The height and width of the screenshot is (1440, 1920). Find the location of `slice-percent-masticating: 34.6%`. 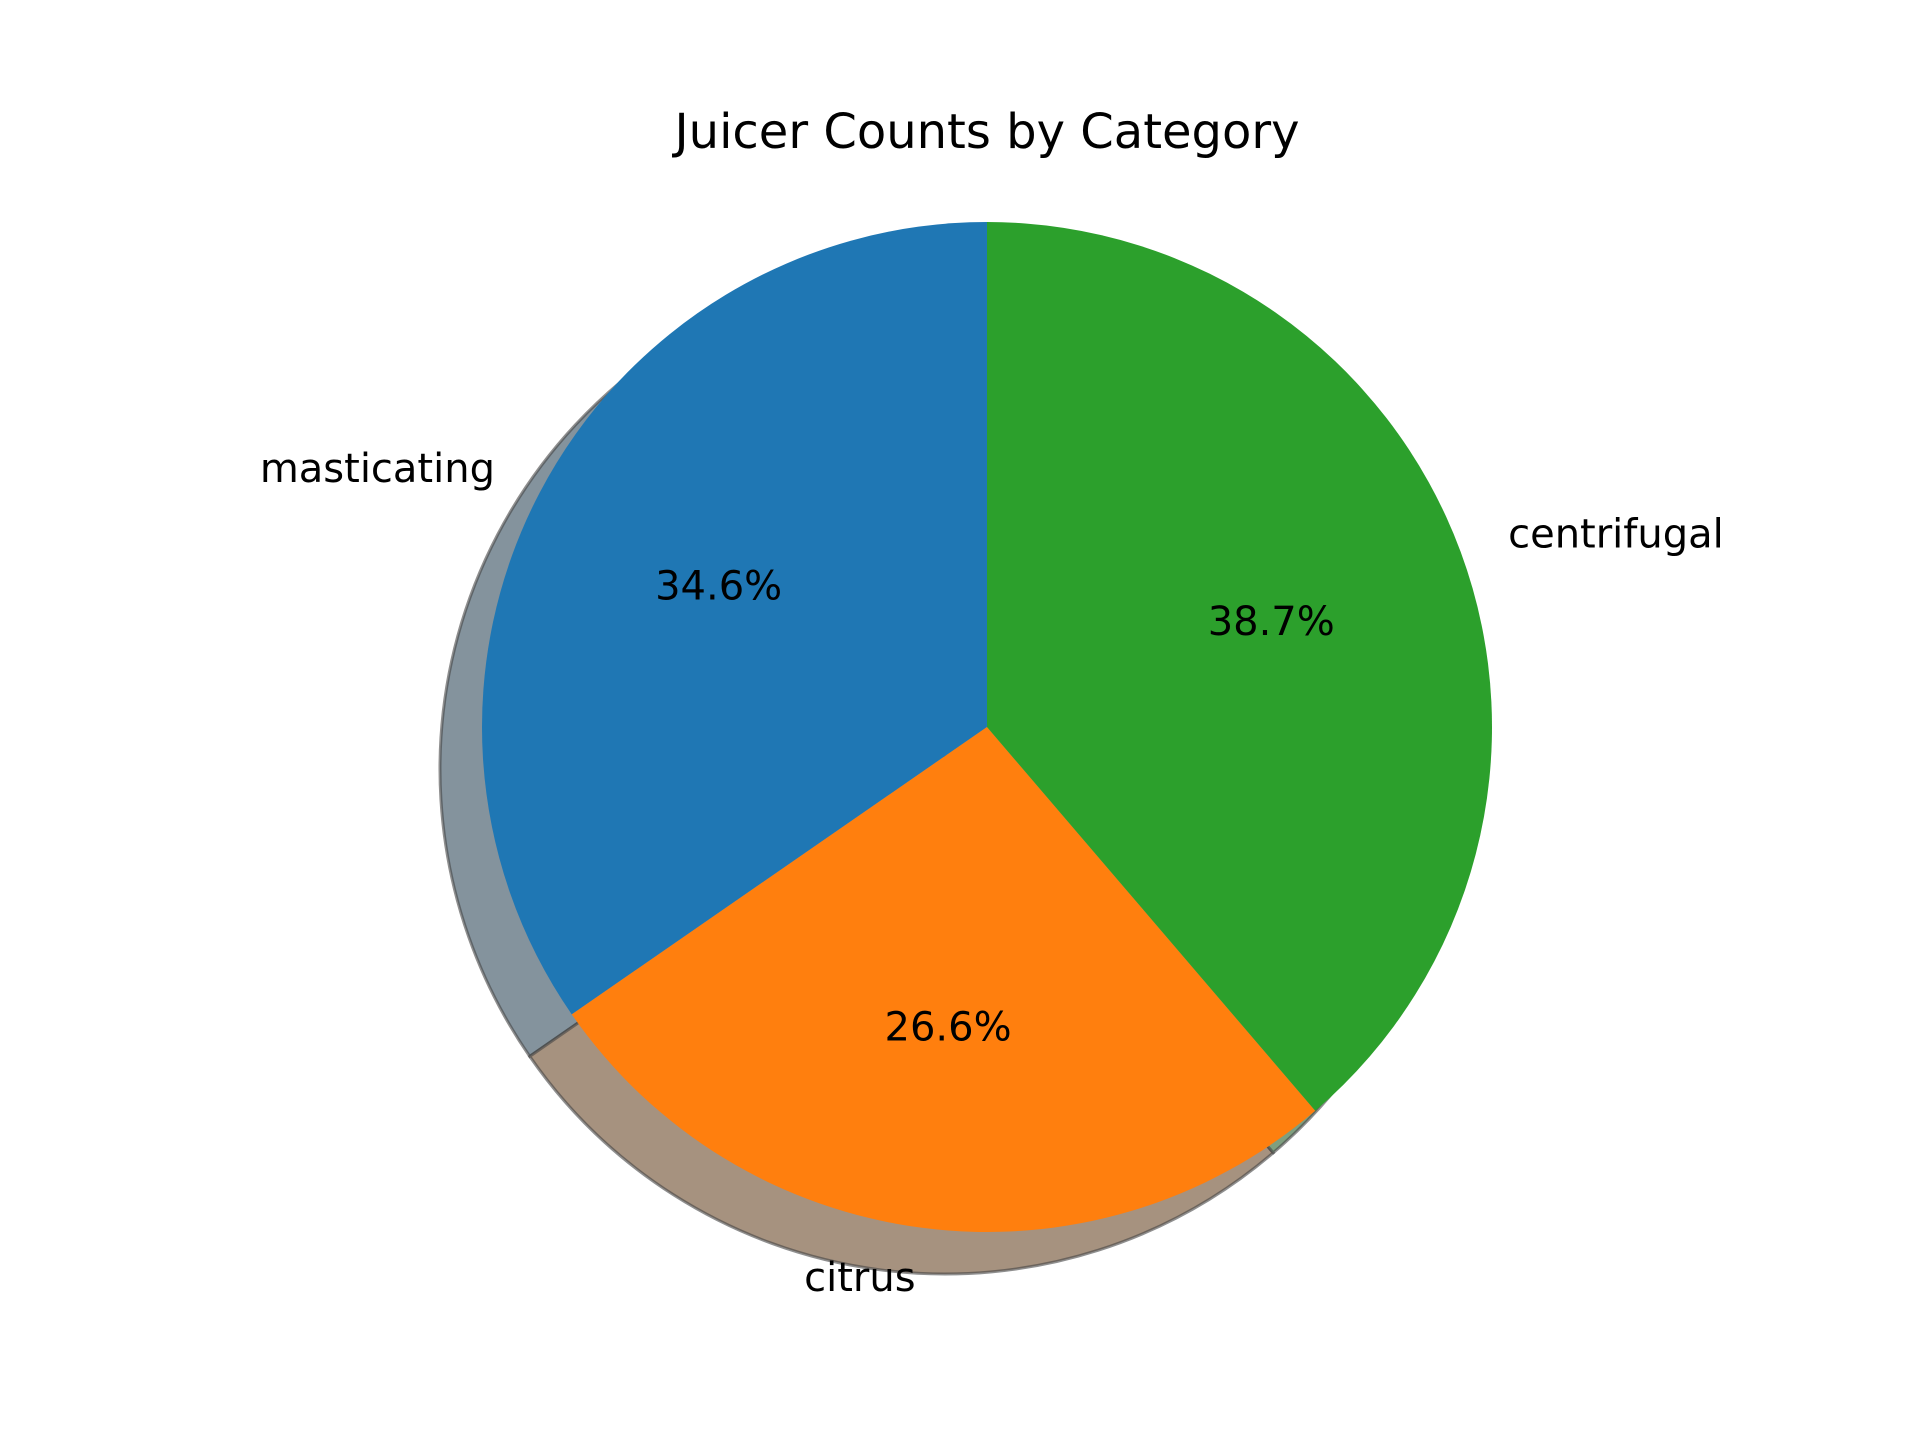

slice-percent-masticating: 34.6% is located at coordinates (718, 586).